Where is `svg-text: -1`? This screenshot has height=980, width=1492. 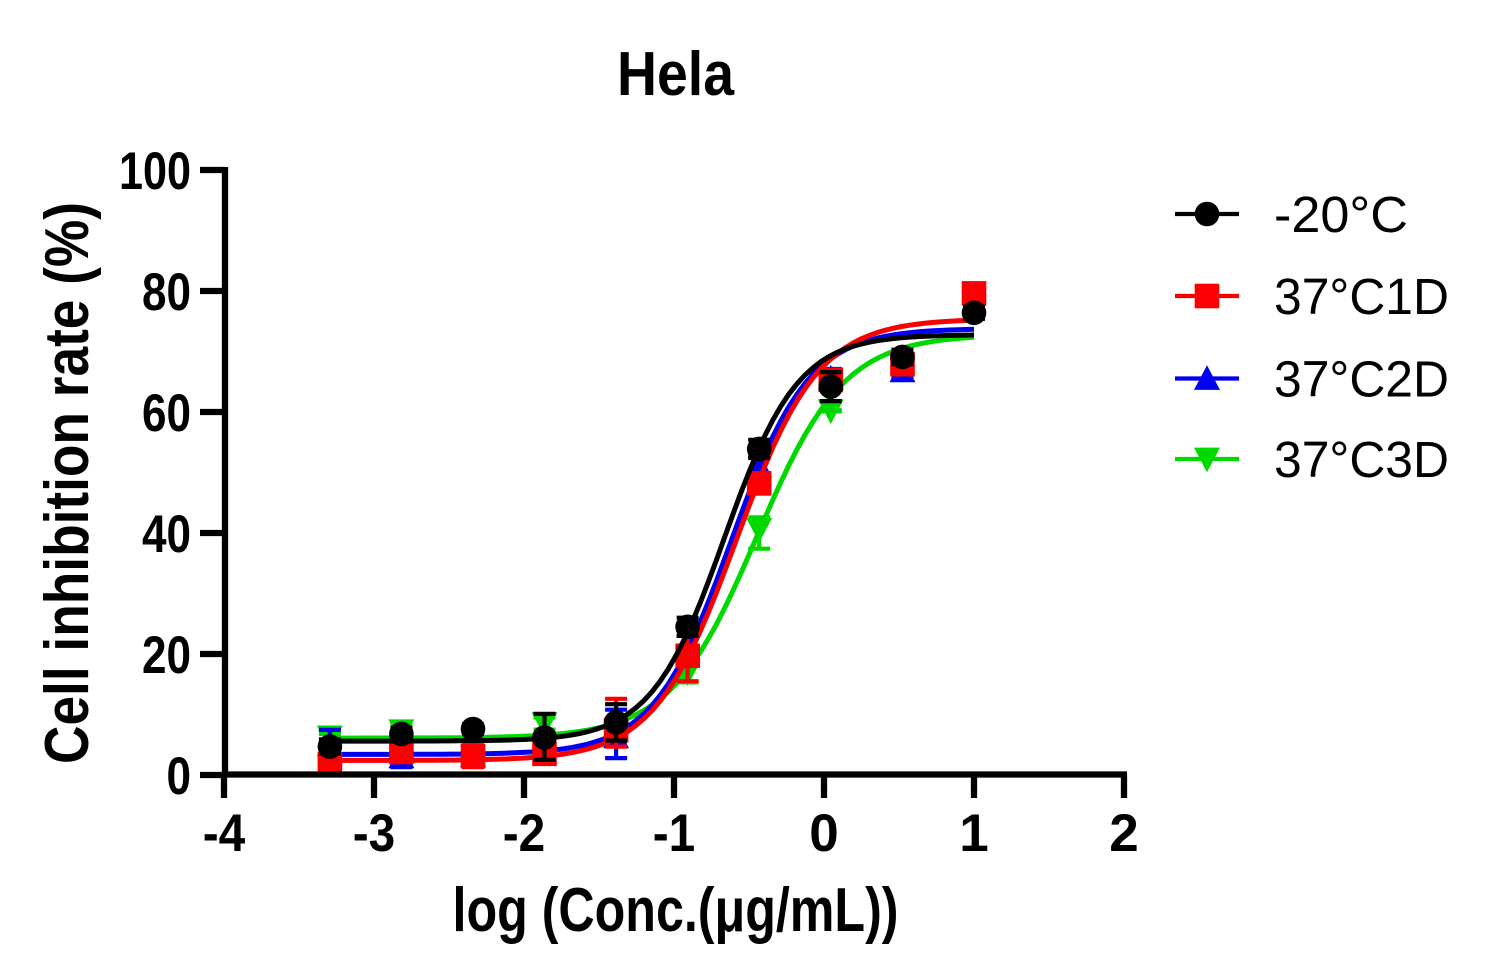 svg-text: -1 is located at coordinates (674, 833).